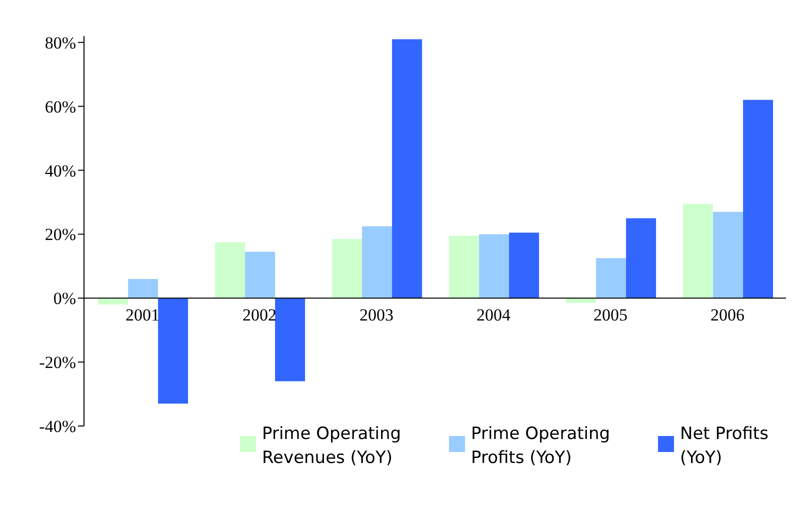 Image resolution: width=798 pixels, height=515 pixels. Describe the element at coordinates (60, 42) in the screenshot. I see `y-tick-label: 80%` at that location.